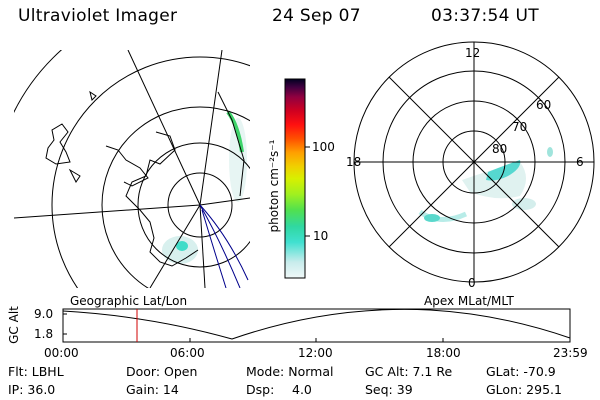 Image resolution: width=600 pixels, height=400 pixels. Describe the element at coordinates (274, 186) in the screenshot. I see `colorbar-unit-label: photon cm⁻²s⁻¹` at that location.